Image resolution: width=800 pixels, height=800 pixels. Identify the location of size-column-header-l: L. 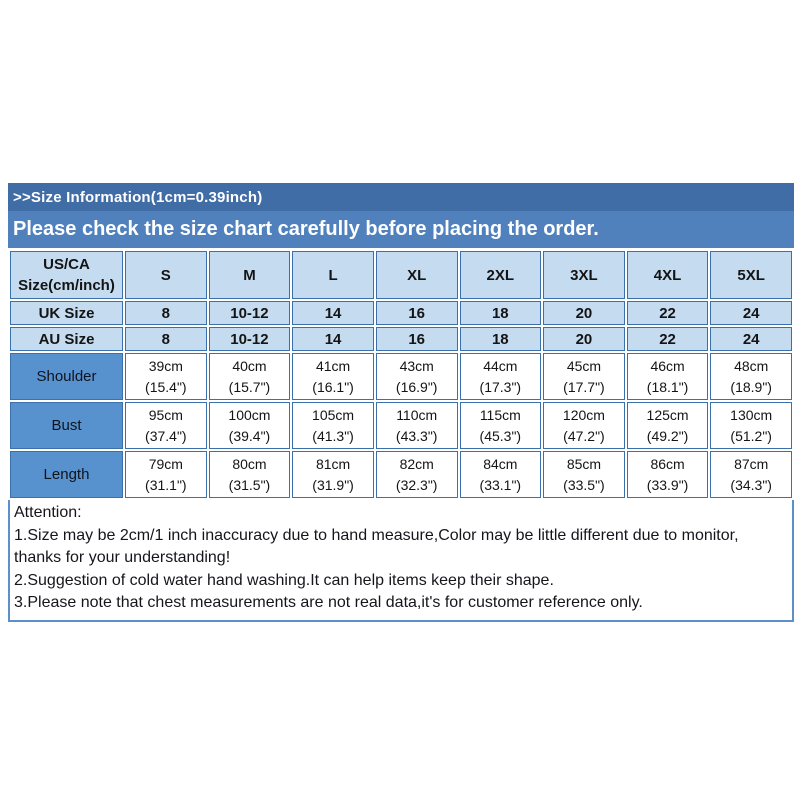
(333, 275).